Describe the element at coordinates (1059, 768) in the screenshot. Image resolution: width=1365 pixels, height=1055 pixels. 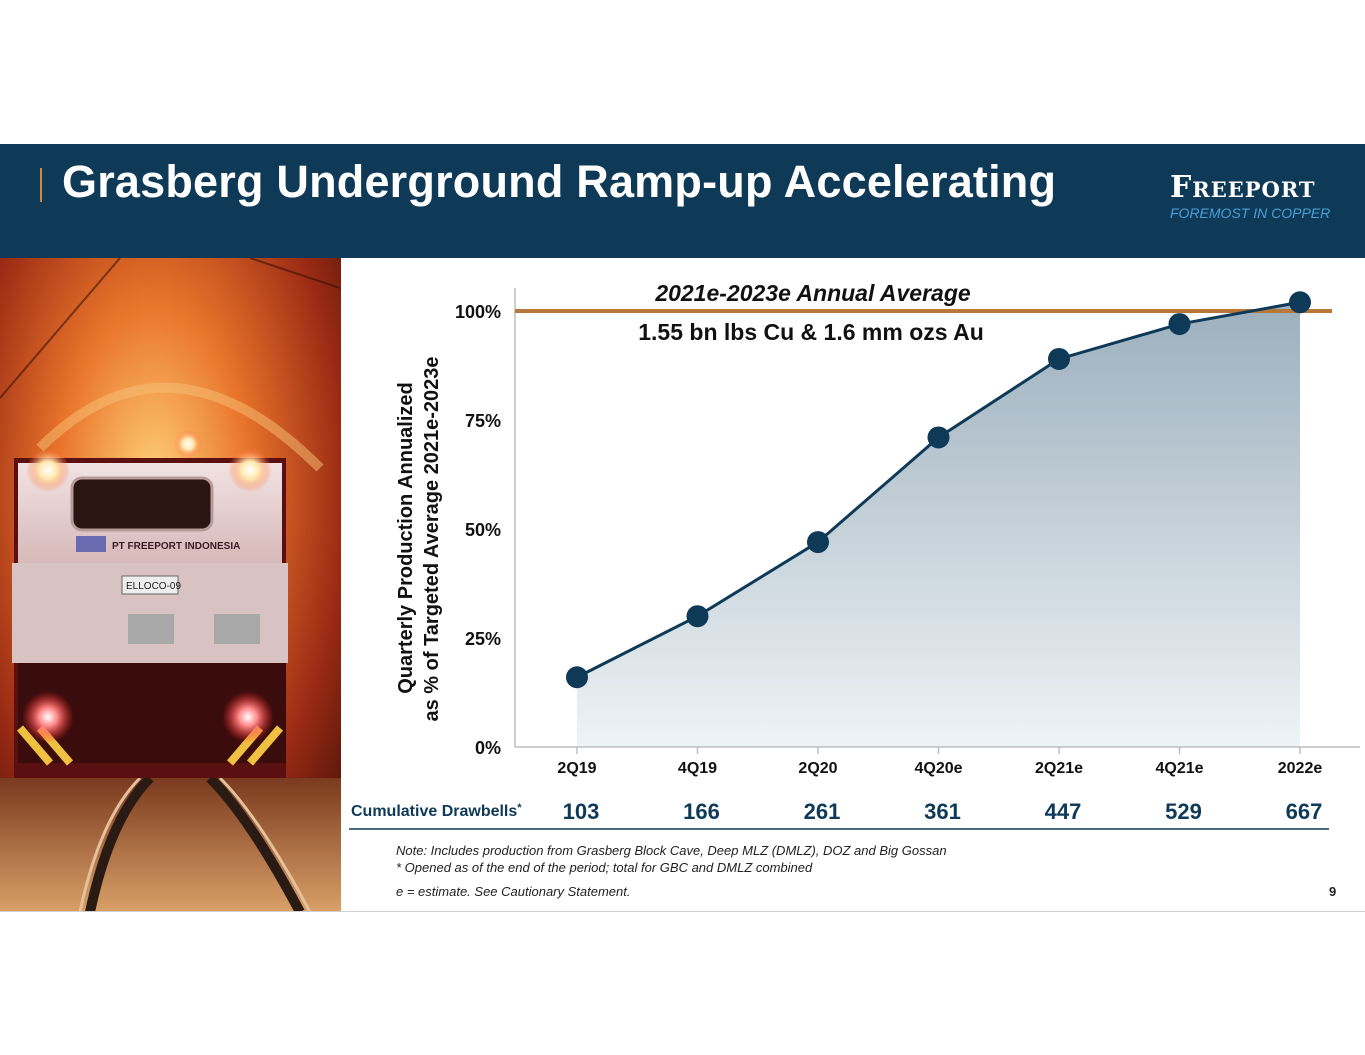
I see `x-tick-label: 2Q21e` at that location.